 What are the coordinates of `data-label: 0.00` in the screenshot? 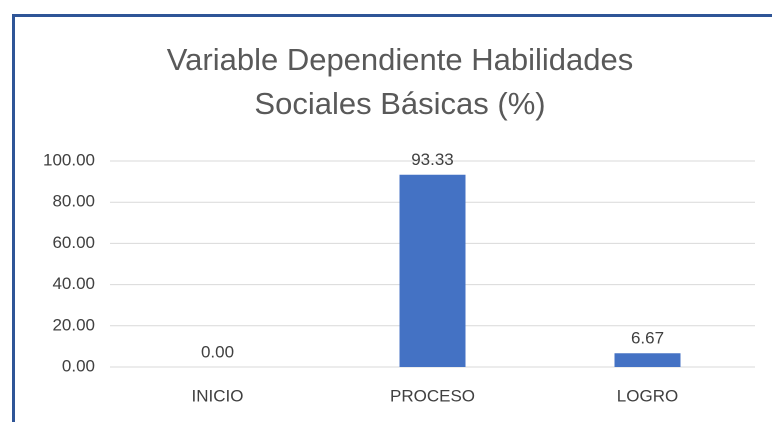 It's located at (217, 351).